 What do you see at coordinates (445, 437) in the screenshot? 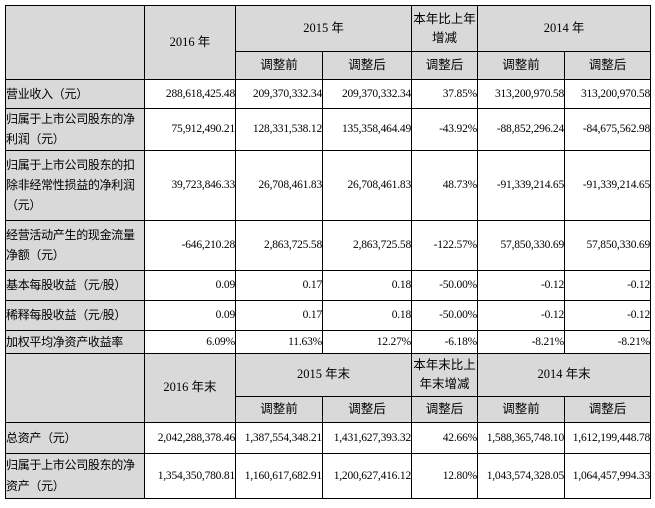
I see `value-cell: 42.66%` at bounding box center [445, 437].